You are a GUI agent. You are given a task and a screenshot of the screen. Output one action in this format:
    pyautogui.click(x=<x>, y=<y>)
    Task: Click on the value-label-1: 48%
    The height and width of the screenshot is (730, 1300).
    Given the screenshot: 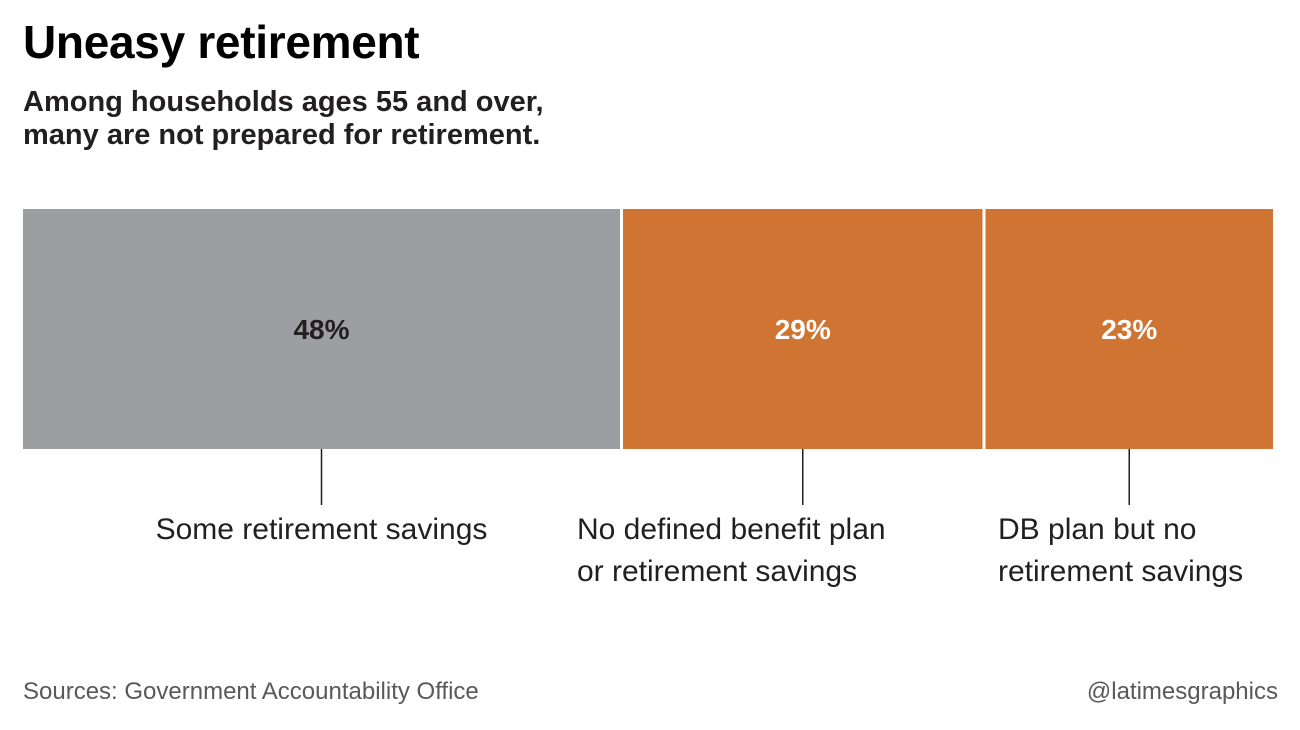 What is the action you would take?
    pyautogui.click(x=321, y=329)
    